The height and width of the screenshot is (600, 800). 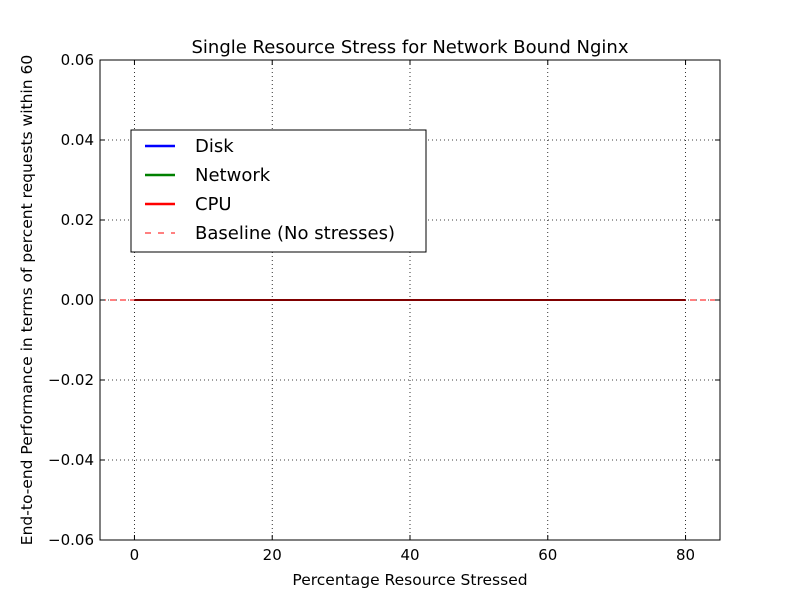 I want to click on x-tick-label: 40, so click(x=409, y=555).